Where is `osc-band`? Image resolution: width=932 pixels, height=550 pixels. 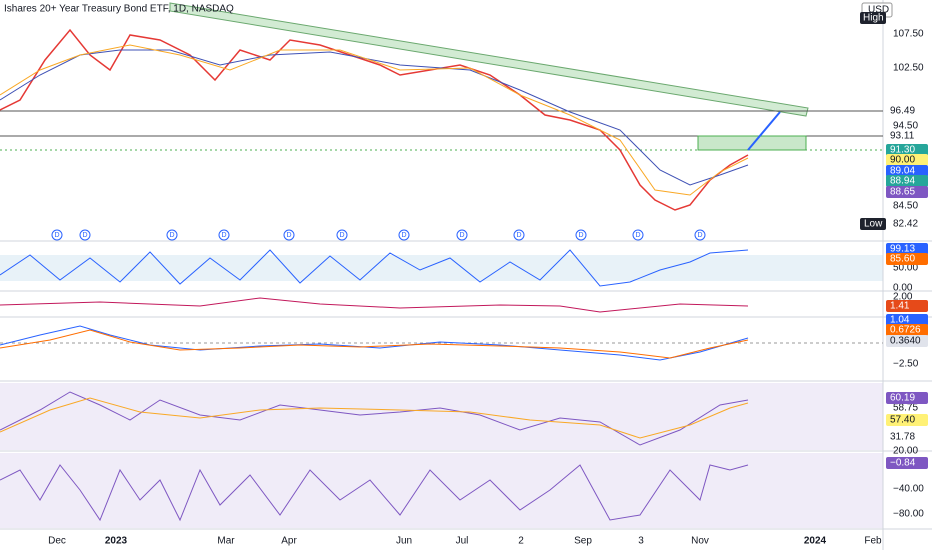 osc-band is located at coordinates (441, 490).